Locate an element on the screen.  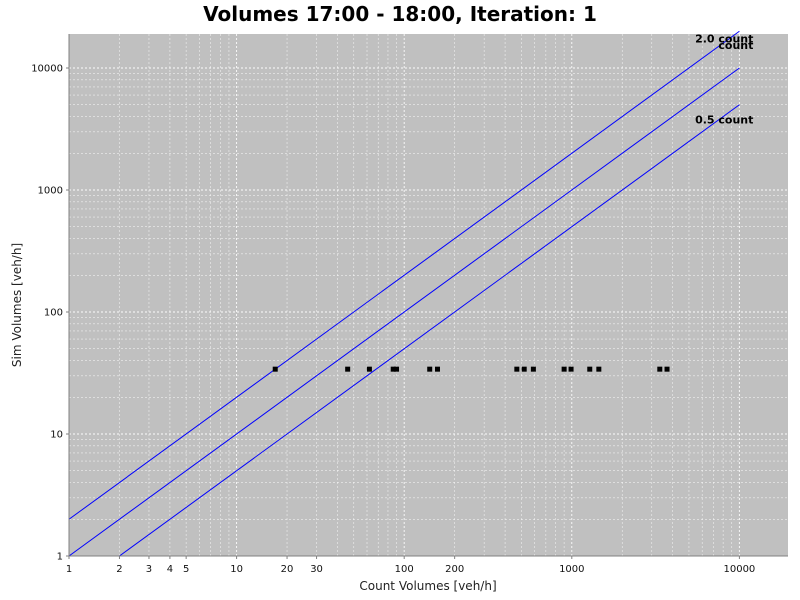
y-tick-label: 10 is located at coordinates (56, 435).